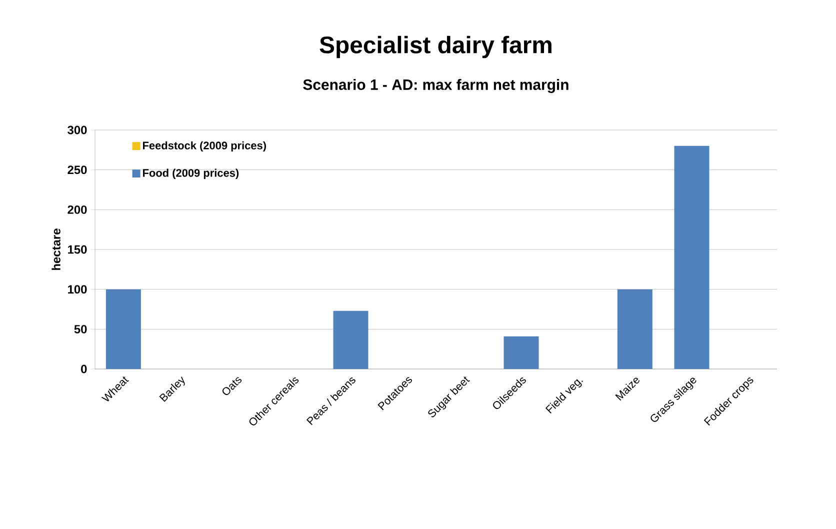 The height and width of the screenshot is (529, 836). Describe the element at coordinates (80, 329) in the screenshot. I see `y-tick-label: 50` at that location.